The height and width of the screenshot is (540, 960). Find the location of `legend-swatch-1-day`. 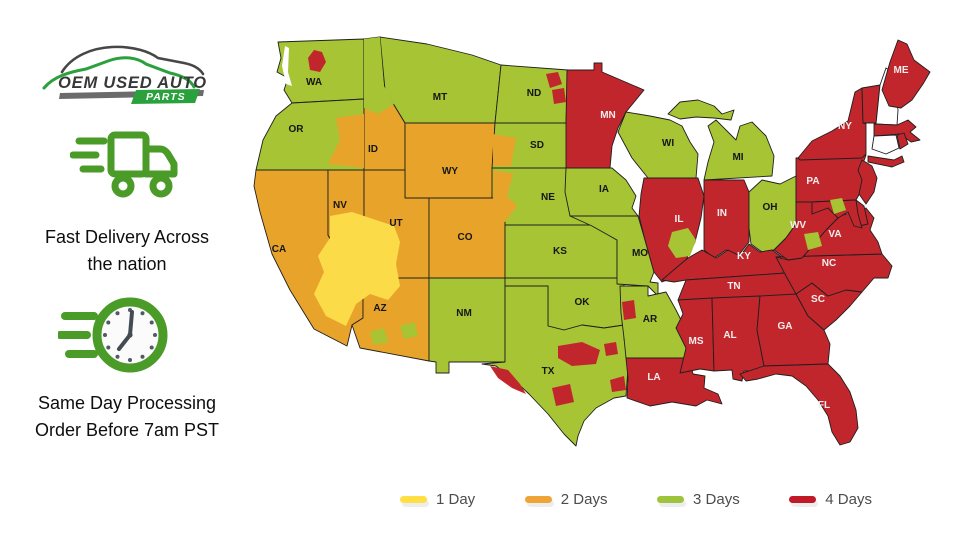

legend-swatch-1-day is located at coordinates (413, 499).